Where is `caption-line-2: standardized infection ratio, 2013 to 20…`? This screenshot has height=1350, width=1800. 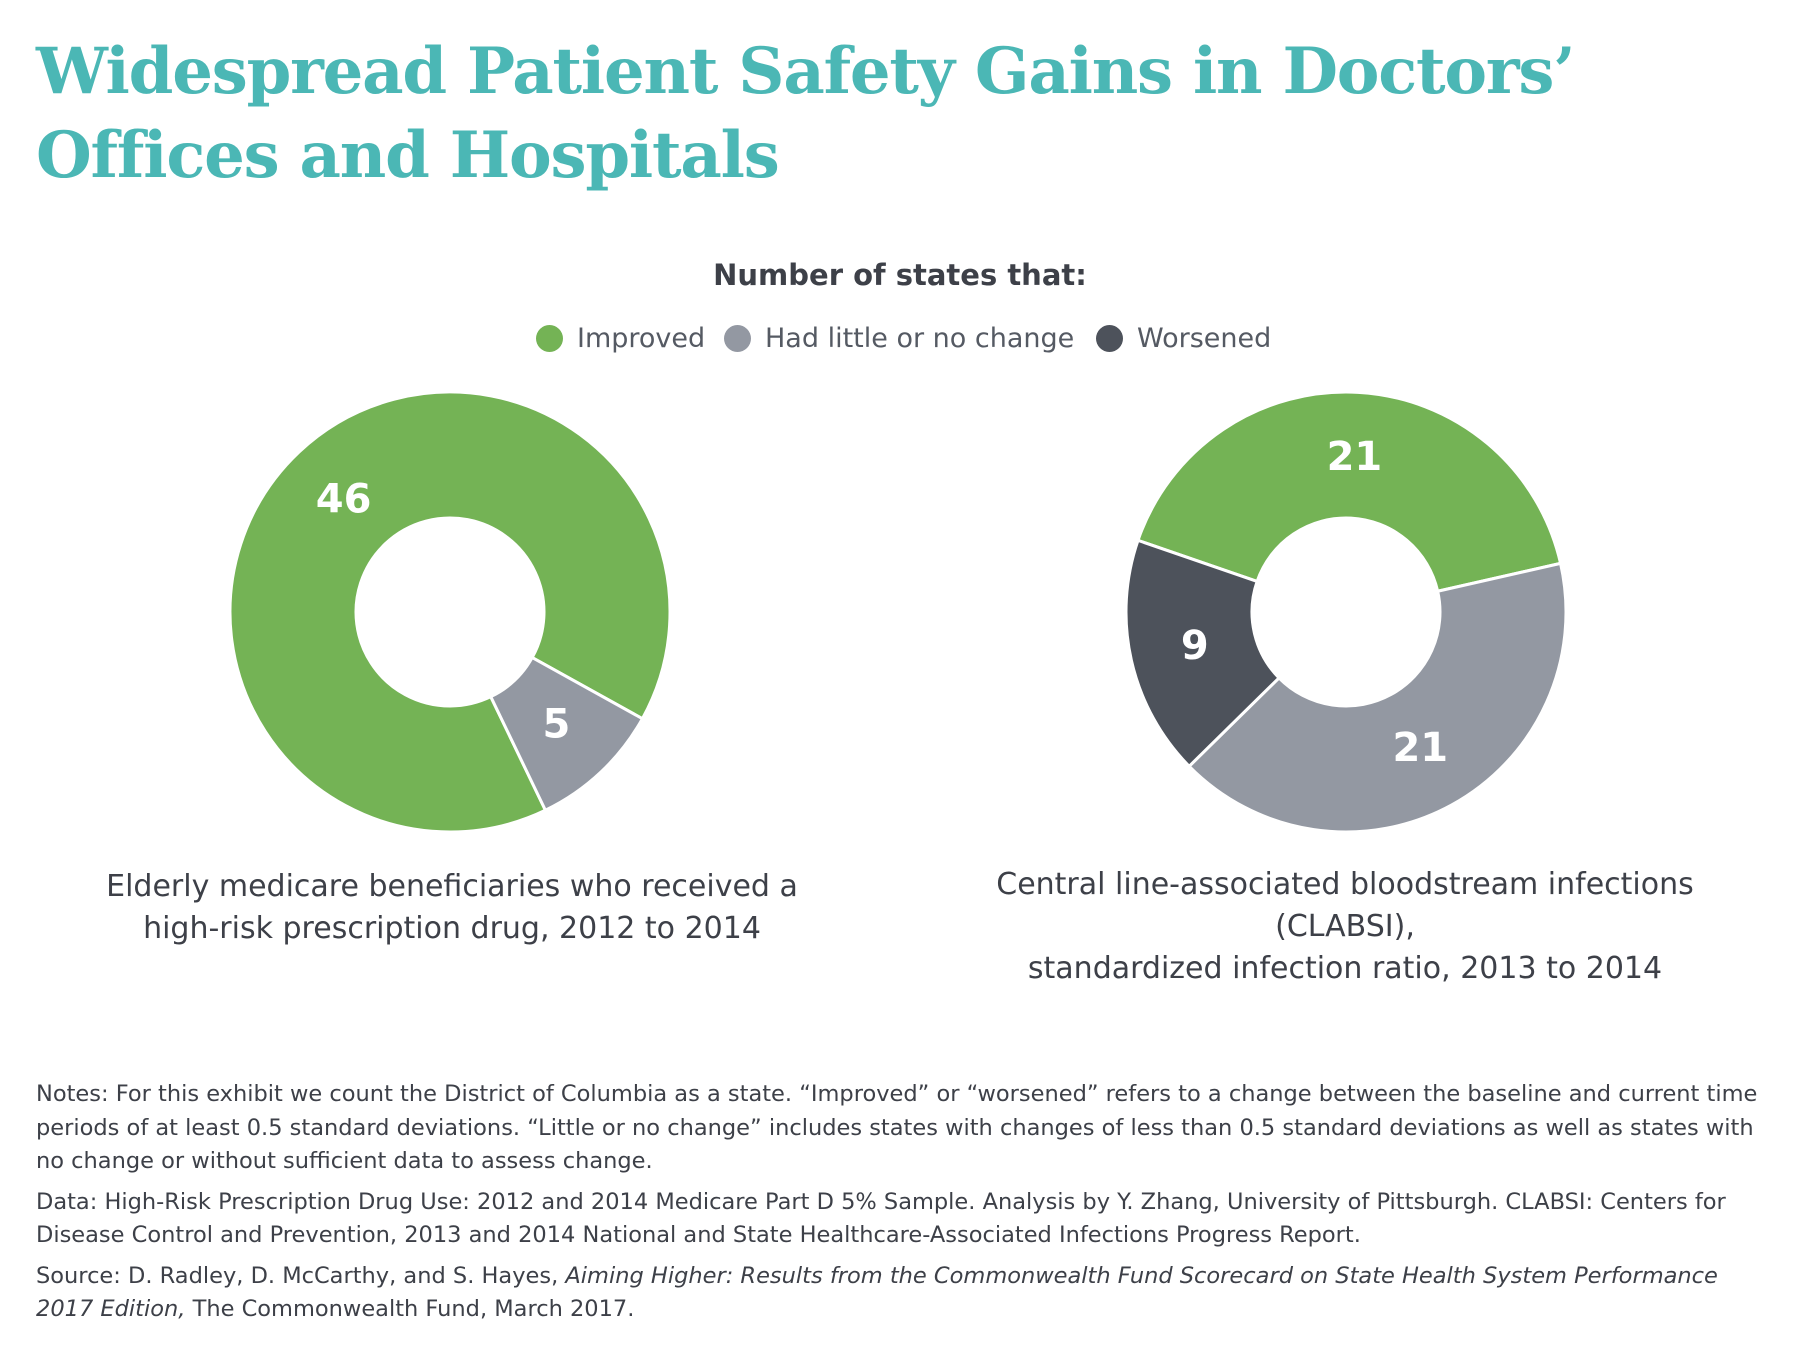
caption-line-2: standardized infection ratio, 2013 to 20… is located at coordinates (1345, 968).